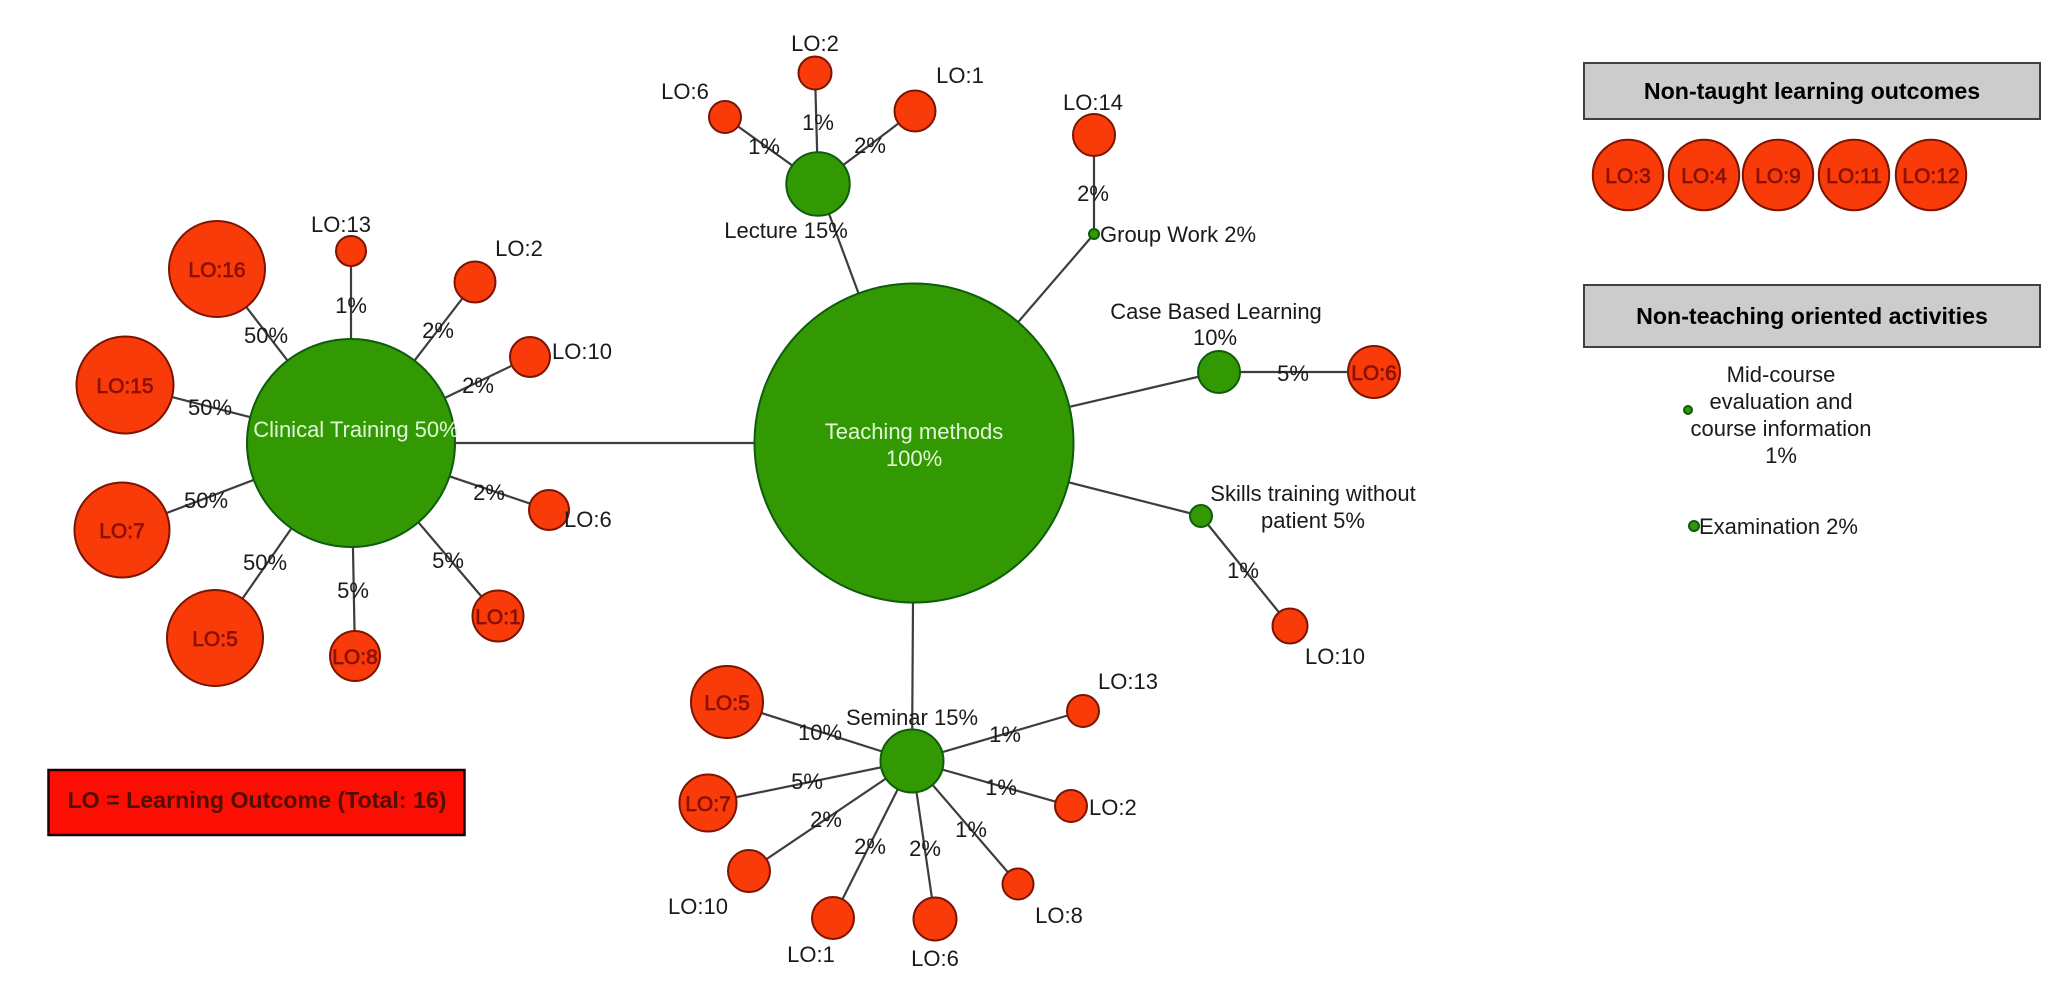  What do you see at coordinates (1781, 374) in the screenshot?
I see `svg-text: Mid-course` at bounding box center [1781, 374].